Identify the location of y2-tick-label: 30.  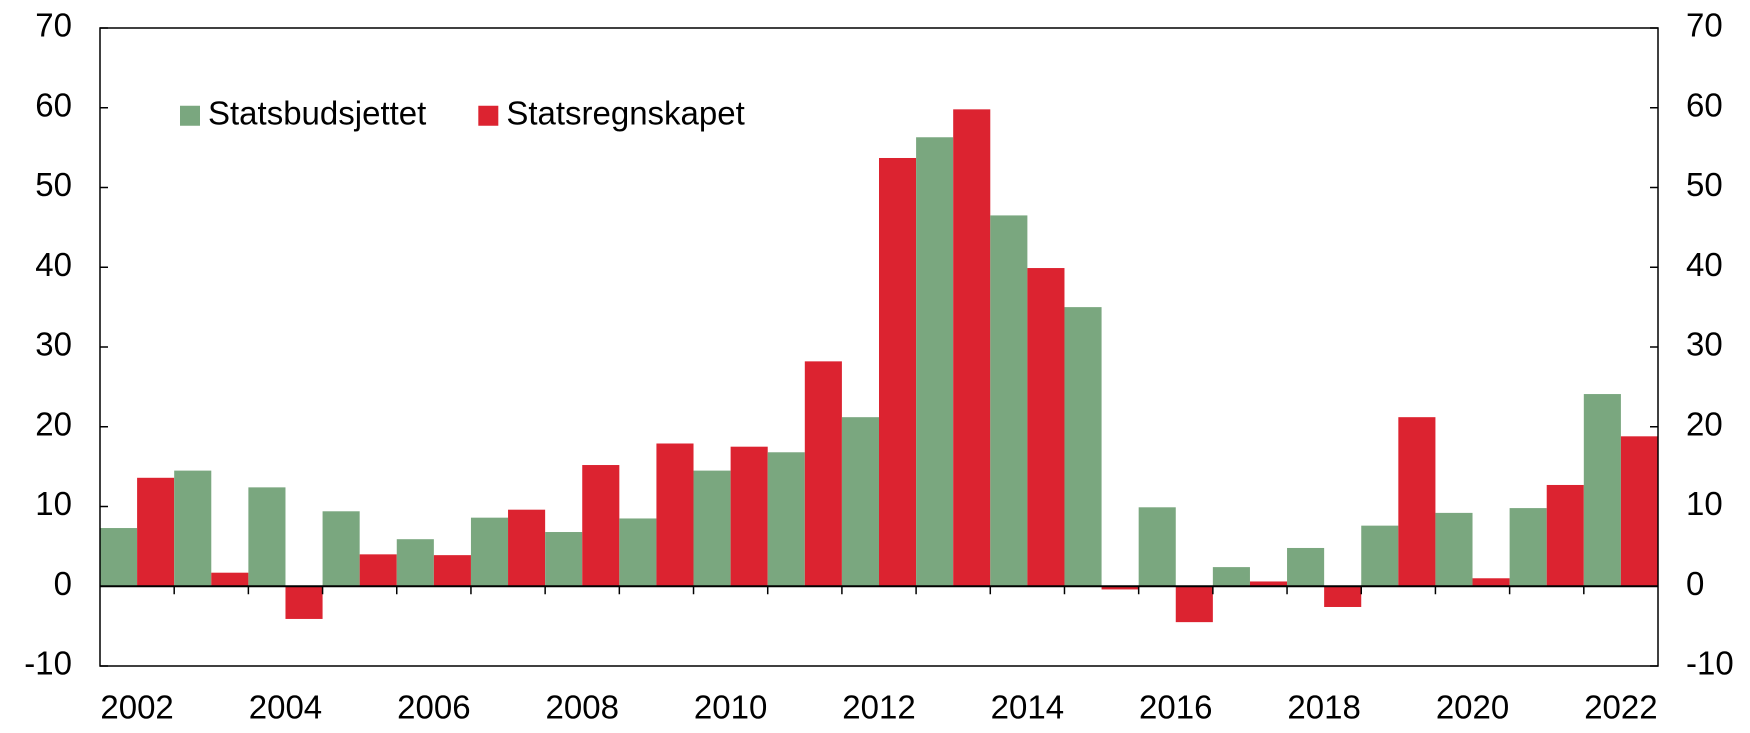
(1704, 344).